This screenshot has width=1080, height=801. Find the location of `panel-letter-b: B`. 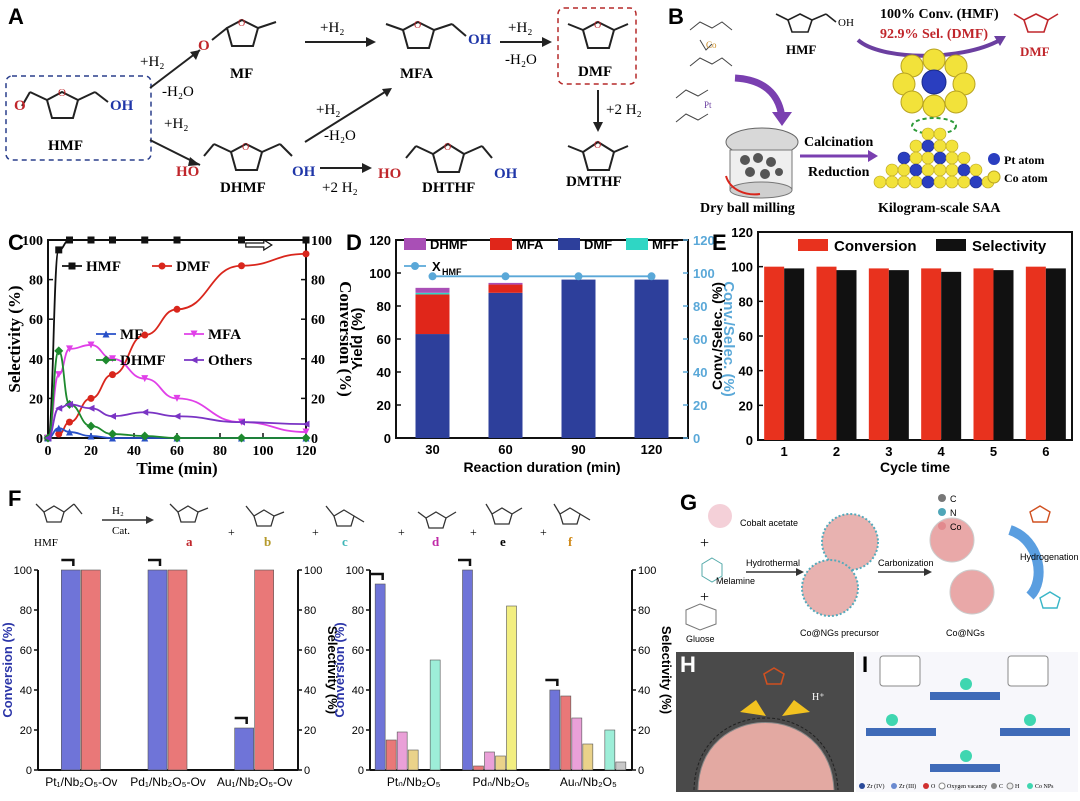

panel-letter-b: B is located at coordinates (676, 16).